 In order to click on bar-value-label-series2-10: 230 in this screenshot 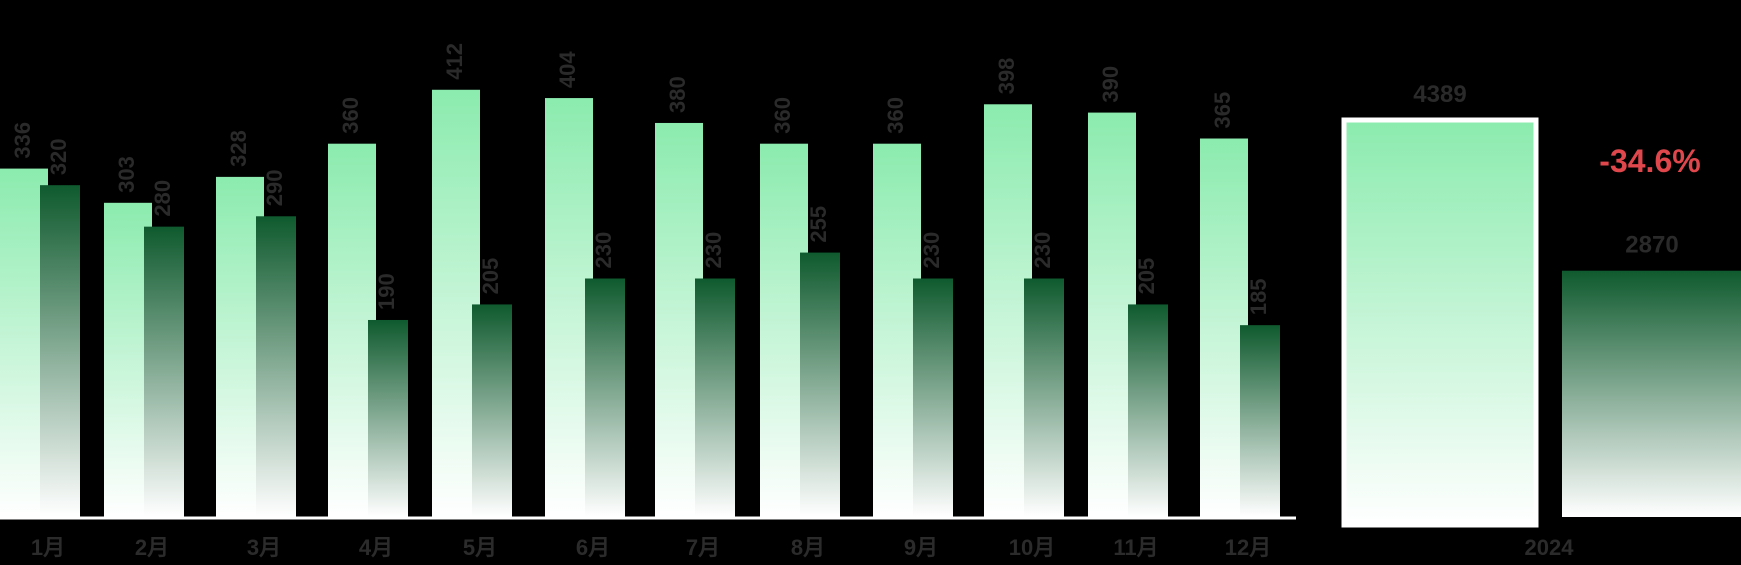, I will do `click(1042, 250)`.